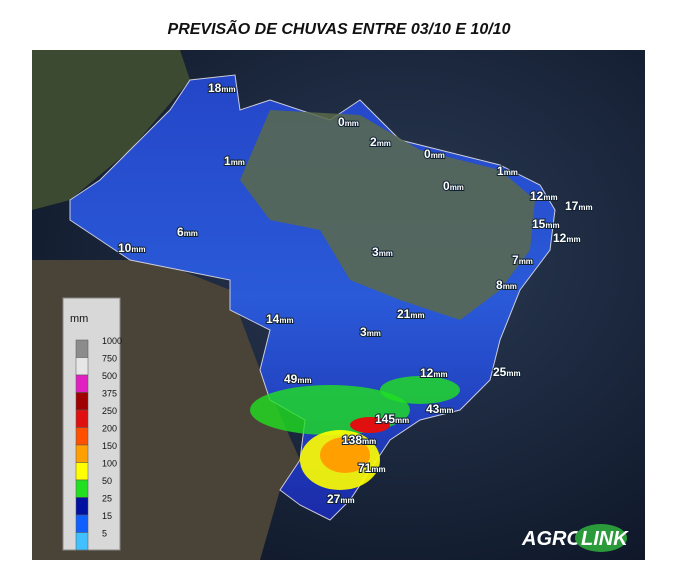 Image resolution: width=679 pixels, height=587 pixels. I want to click on legend-label: 150, so click(109, 446).